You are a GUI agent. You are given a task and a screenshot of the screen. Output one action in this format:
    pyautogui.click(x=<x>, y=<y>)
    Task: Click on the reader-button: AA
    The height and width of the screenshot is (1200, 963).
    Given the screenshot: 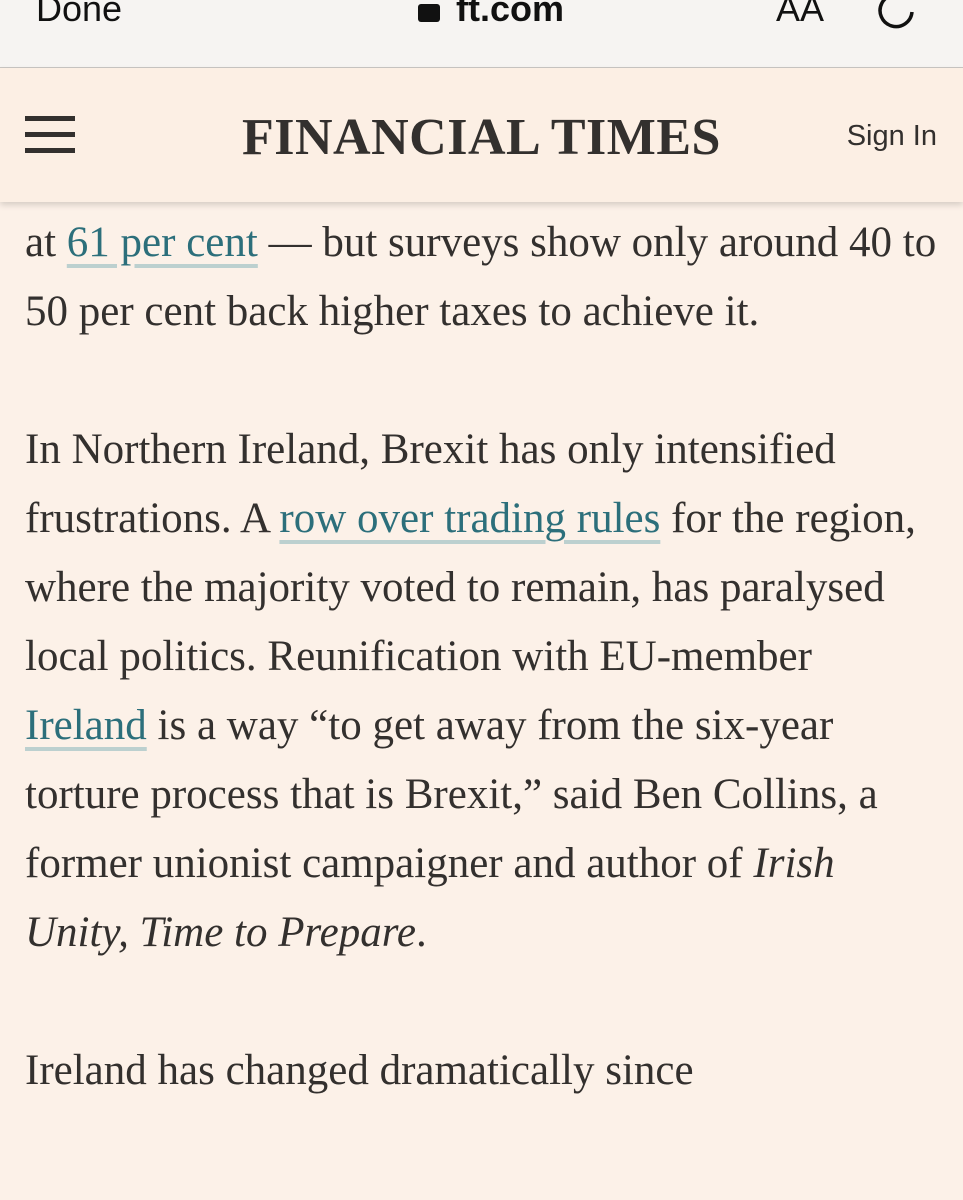 What is the action you would take?
    pyautogui.click(x=800, y=14)
    